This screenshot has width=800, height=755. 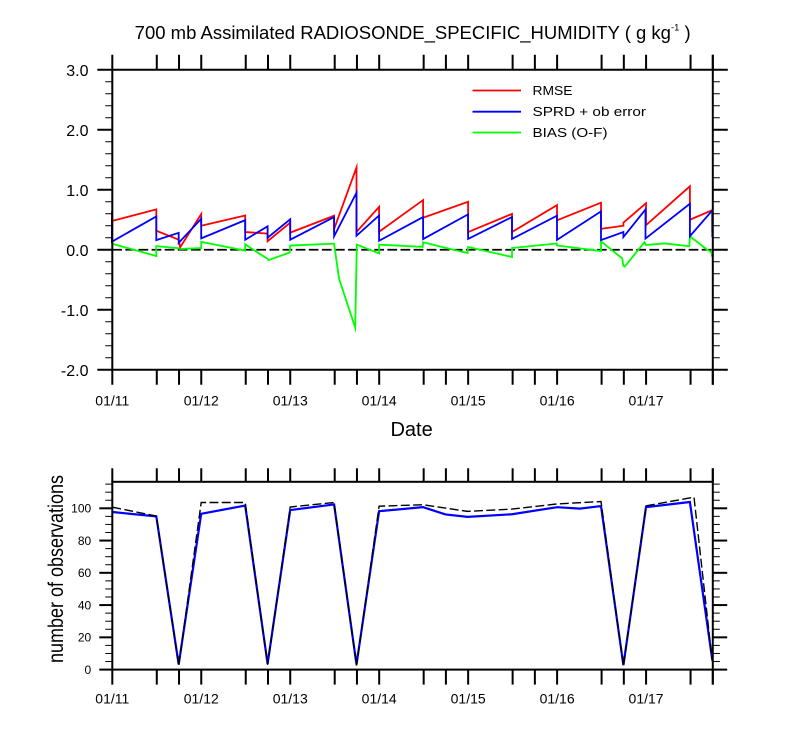 I want to click on svg-text: 20, so click(x=85, y=638).